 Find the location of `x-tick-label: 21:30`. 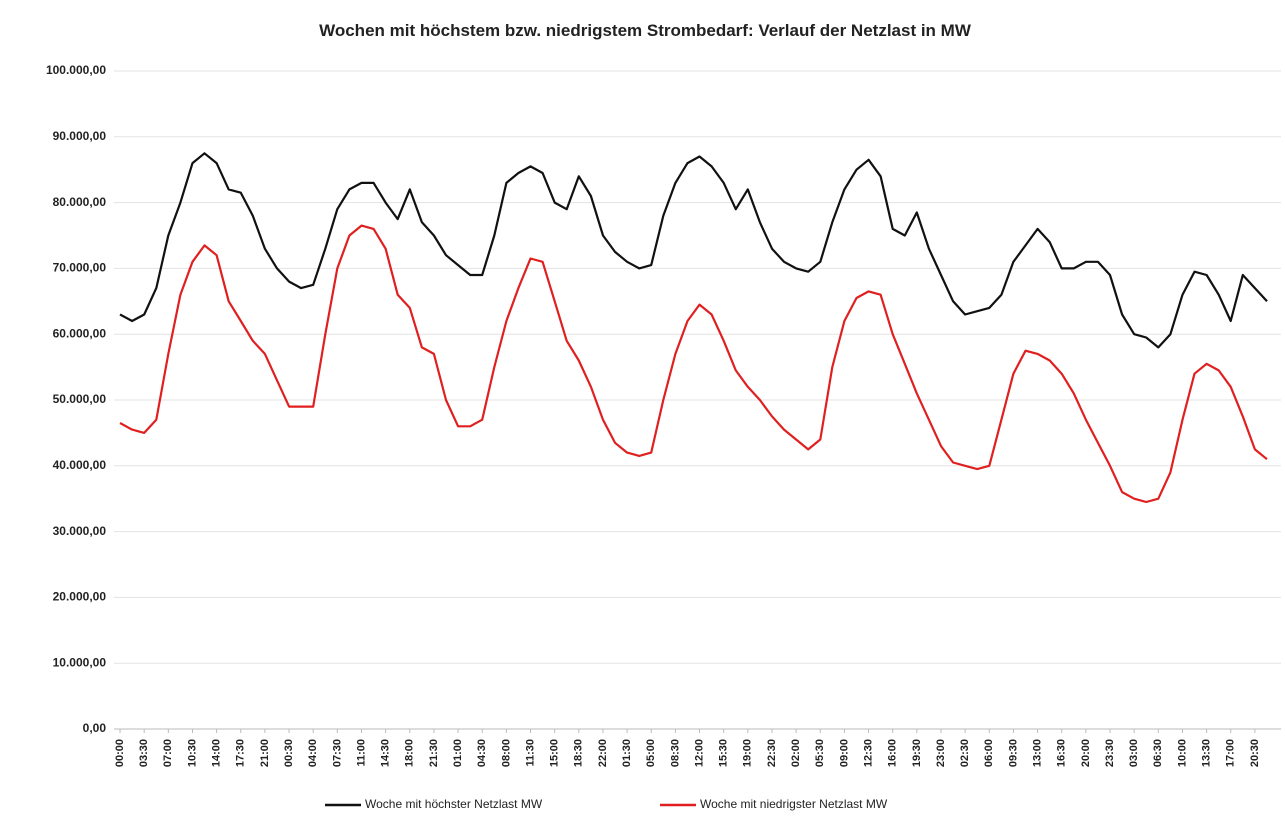

x-tick-label: 21:30 is located at coordinates (434, 753).